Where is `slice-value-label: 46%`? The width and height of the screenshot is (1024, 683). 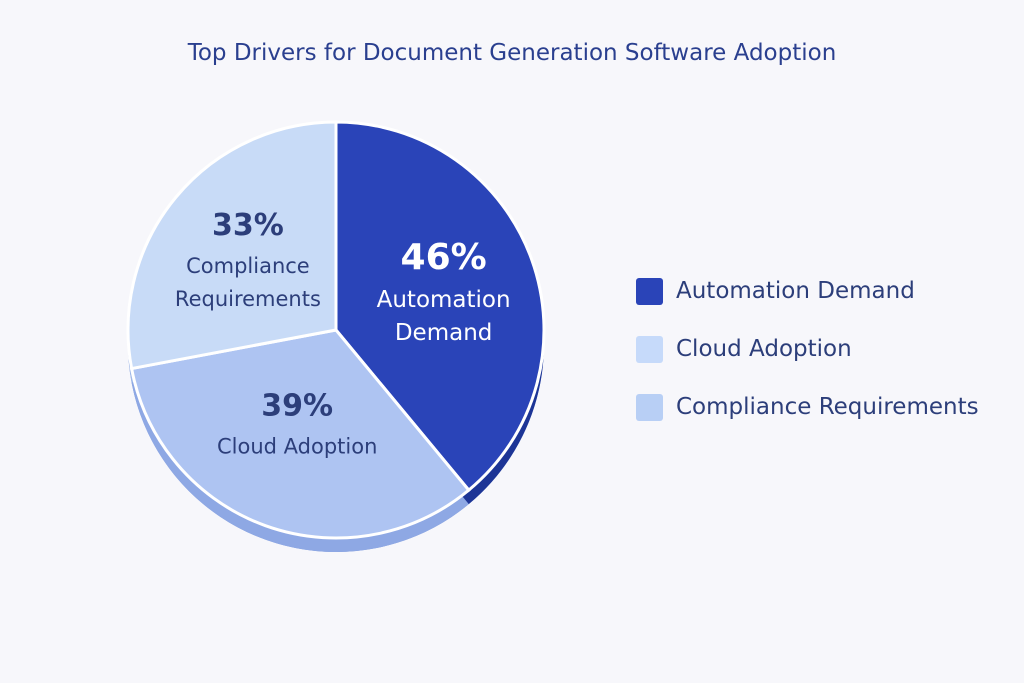
slice-value-label: 46% is located at coordinates (444, 257).